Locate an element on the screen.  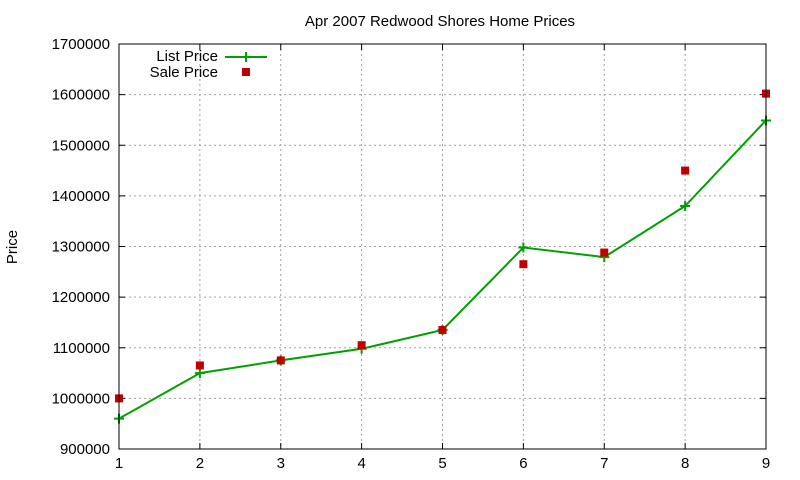
x-tick-label: 5 is located at coordinates (442, 463).